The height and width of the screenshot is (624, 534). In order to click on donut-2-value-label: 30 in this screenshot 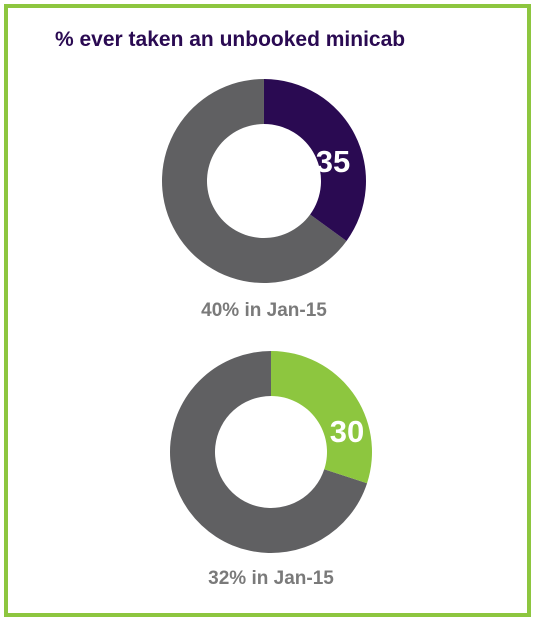, I will do `click(347, 431)`.